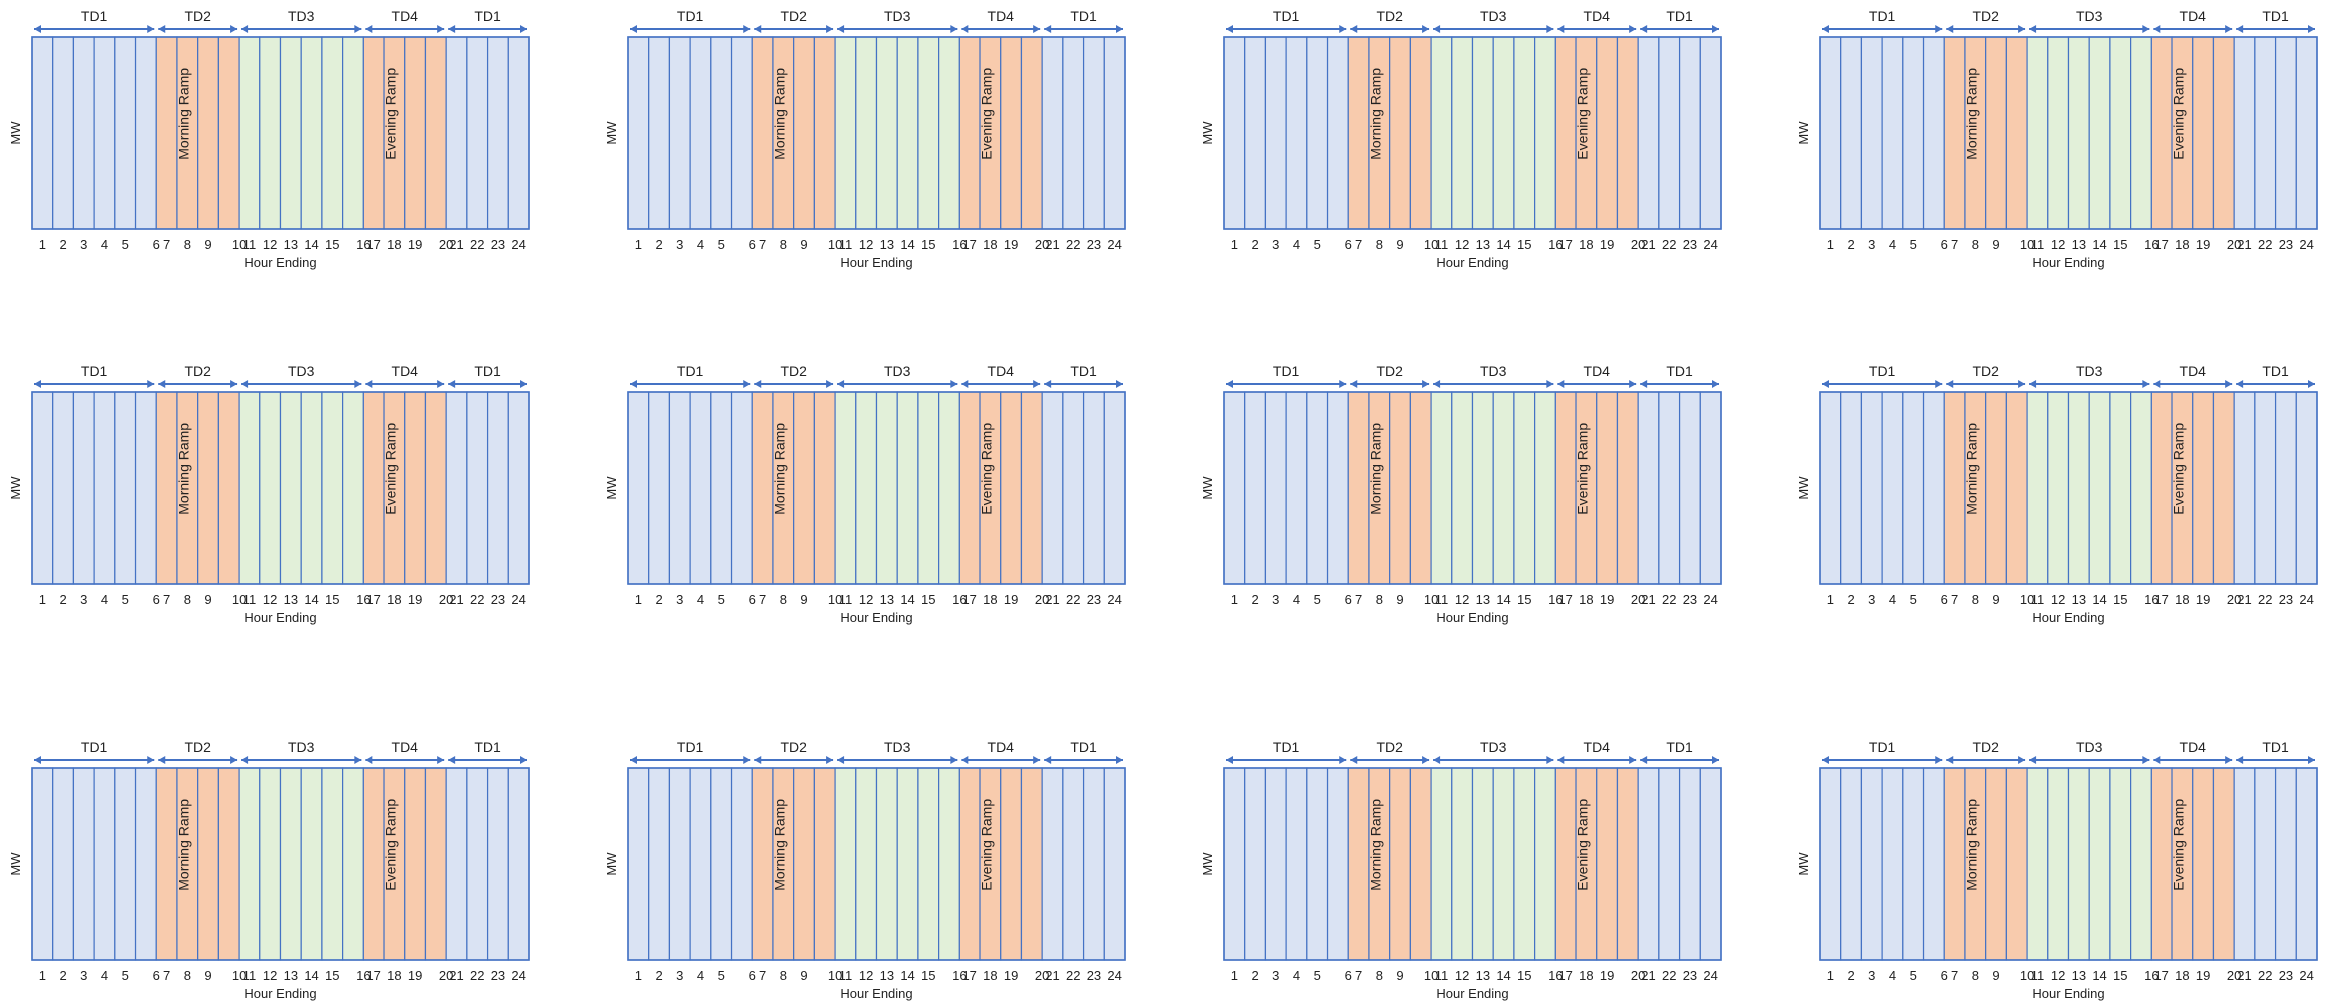 Image resolution: width=2348 pixels, height=1008 pixels. I want to click on hour-tick-label: 15, so click(332, 599).